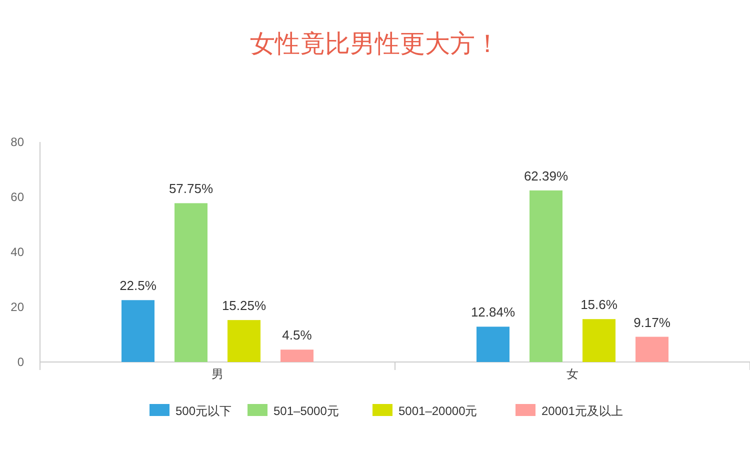  I want to click on data-label: 15.6%, so click(599, 304).